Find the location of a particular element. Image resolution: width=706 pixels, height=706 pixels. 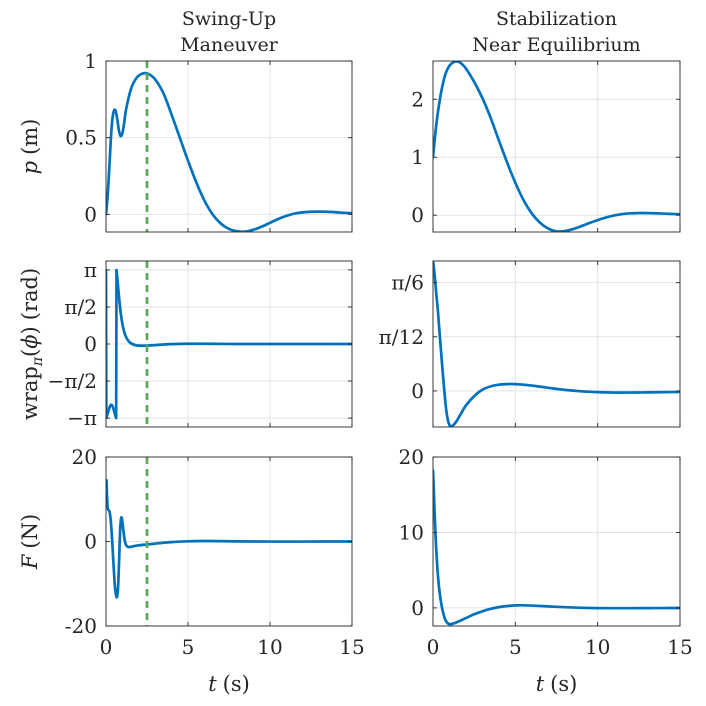

subplot: π π/2 0 −π/2 −π is located at coordinates (200, 344).